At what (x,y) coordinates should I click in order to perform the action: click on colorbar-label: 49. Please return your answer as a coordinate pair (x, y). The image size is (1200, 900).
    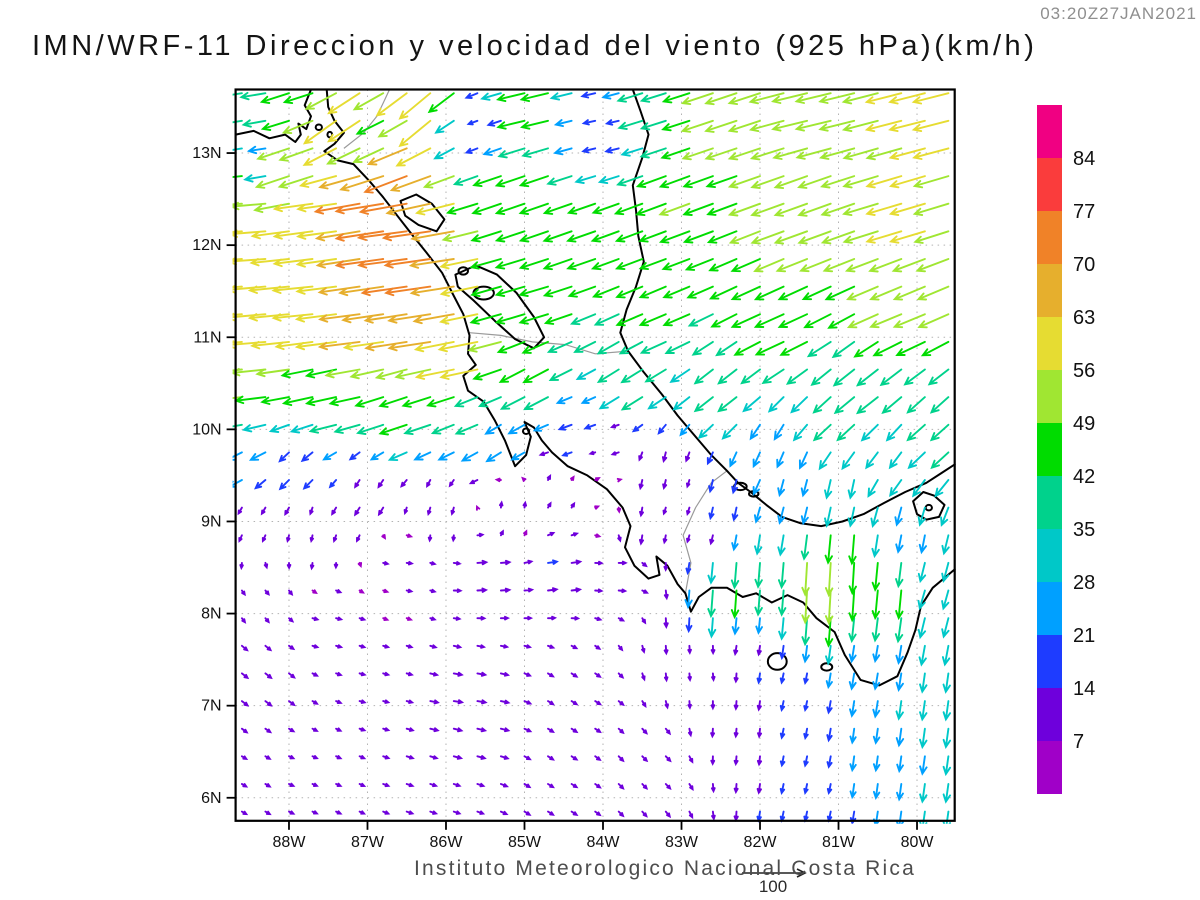
    Looking at the image, I should click on (1084, 424).